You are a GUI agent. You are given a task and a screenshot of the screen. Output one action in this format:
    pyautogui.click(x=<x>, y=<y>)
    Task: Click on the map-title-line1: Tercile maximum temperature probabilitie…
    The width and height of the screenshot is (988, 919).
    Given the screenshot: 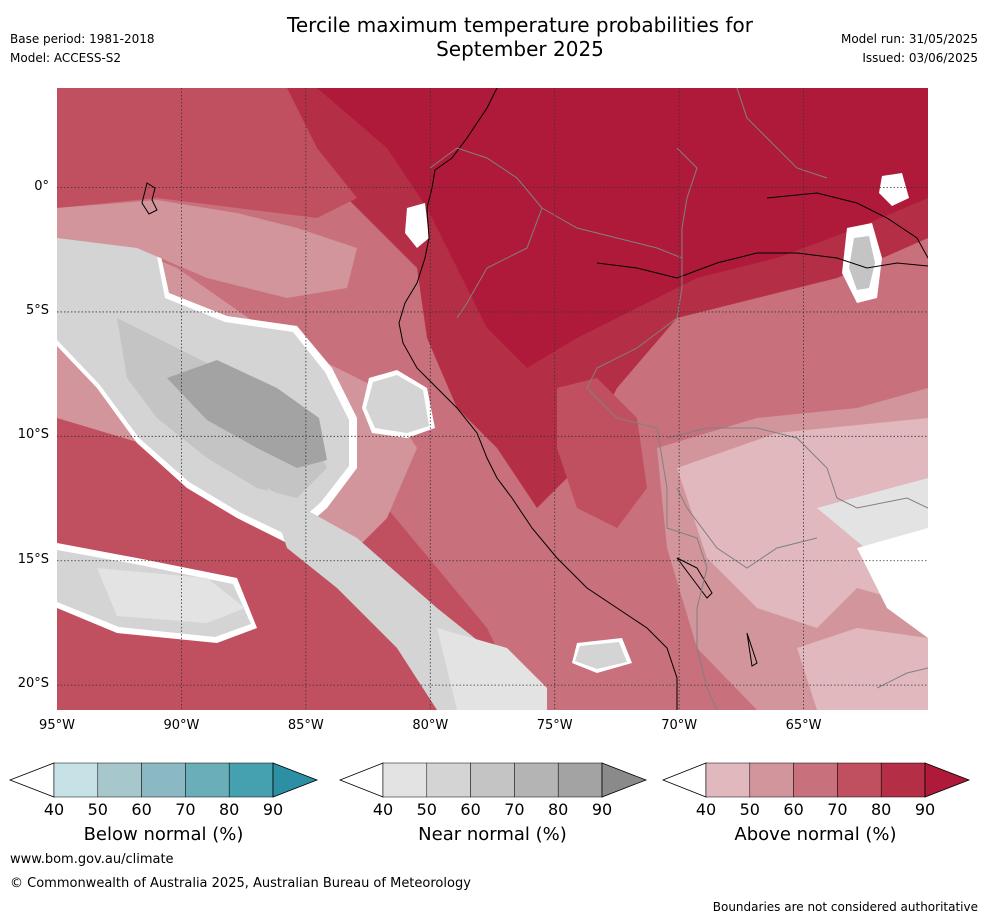 What is the action you would take?
    pyautogui.click(x=520, y=25)
    